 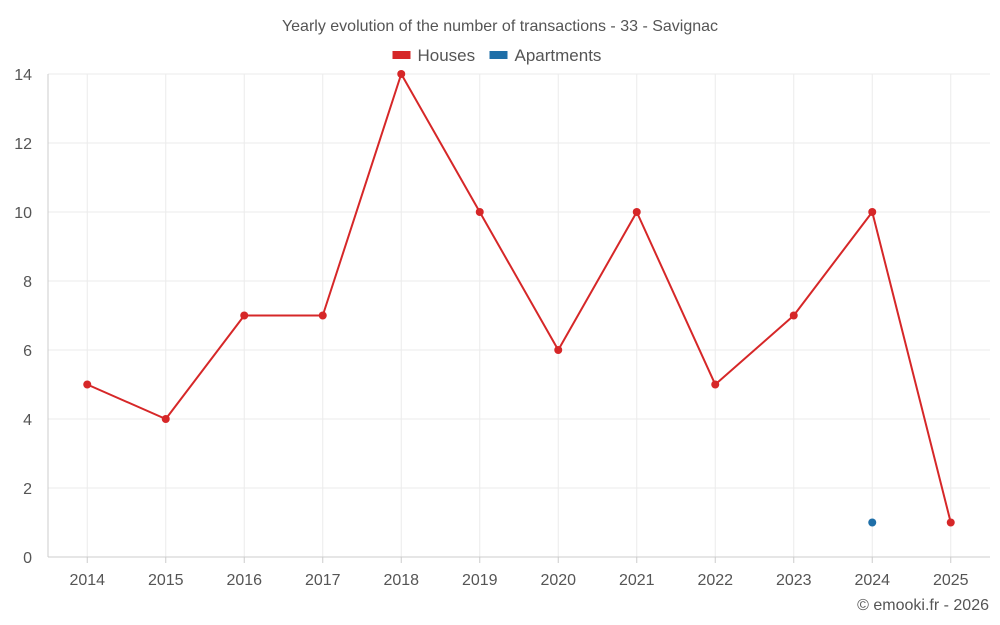 What do you see at coordinates (479, 212) in the screenshot?
I see `houses-point-2019` at bounding box center [479, 212].